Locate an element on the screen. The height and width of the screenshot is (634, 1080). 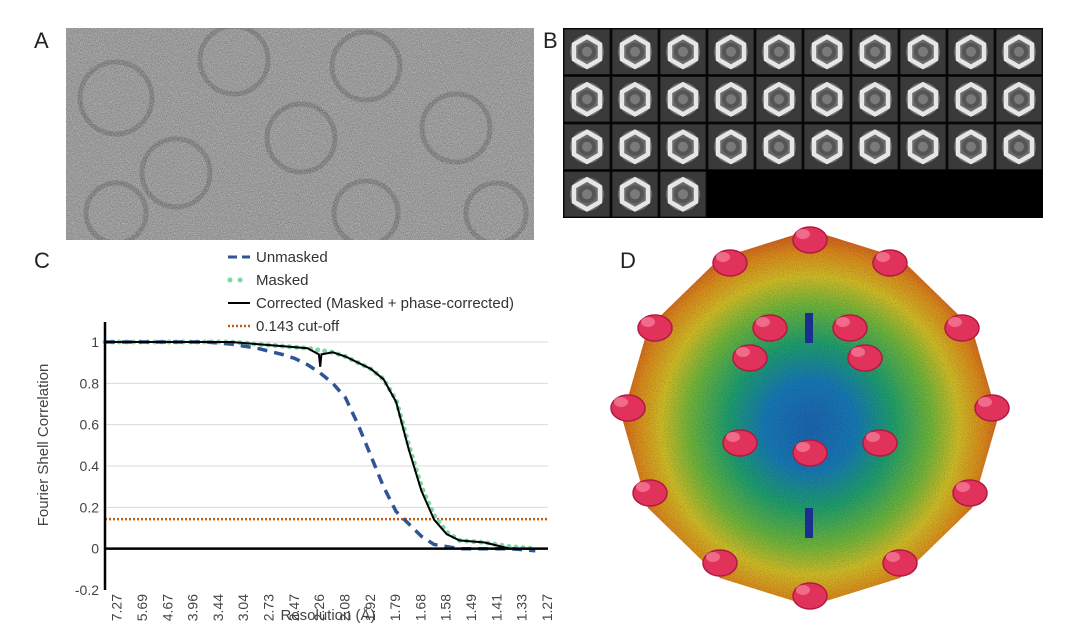
unmasked-curve is located at coordinates (320, 446).